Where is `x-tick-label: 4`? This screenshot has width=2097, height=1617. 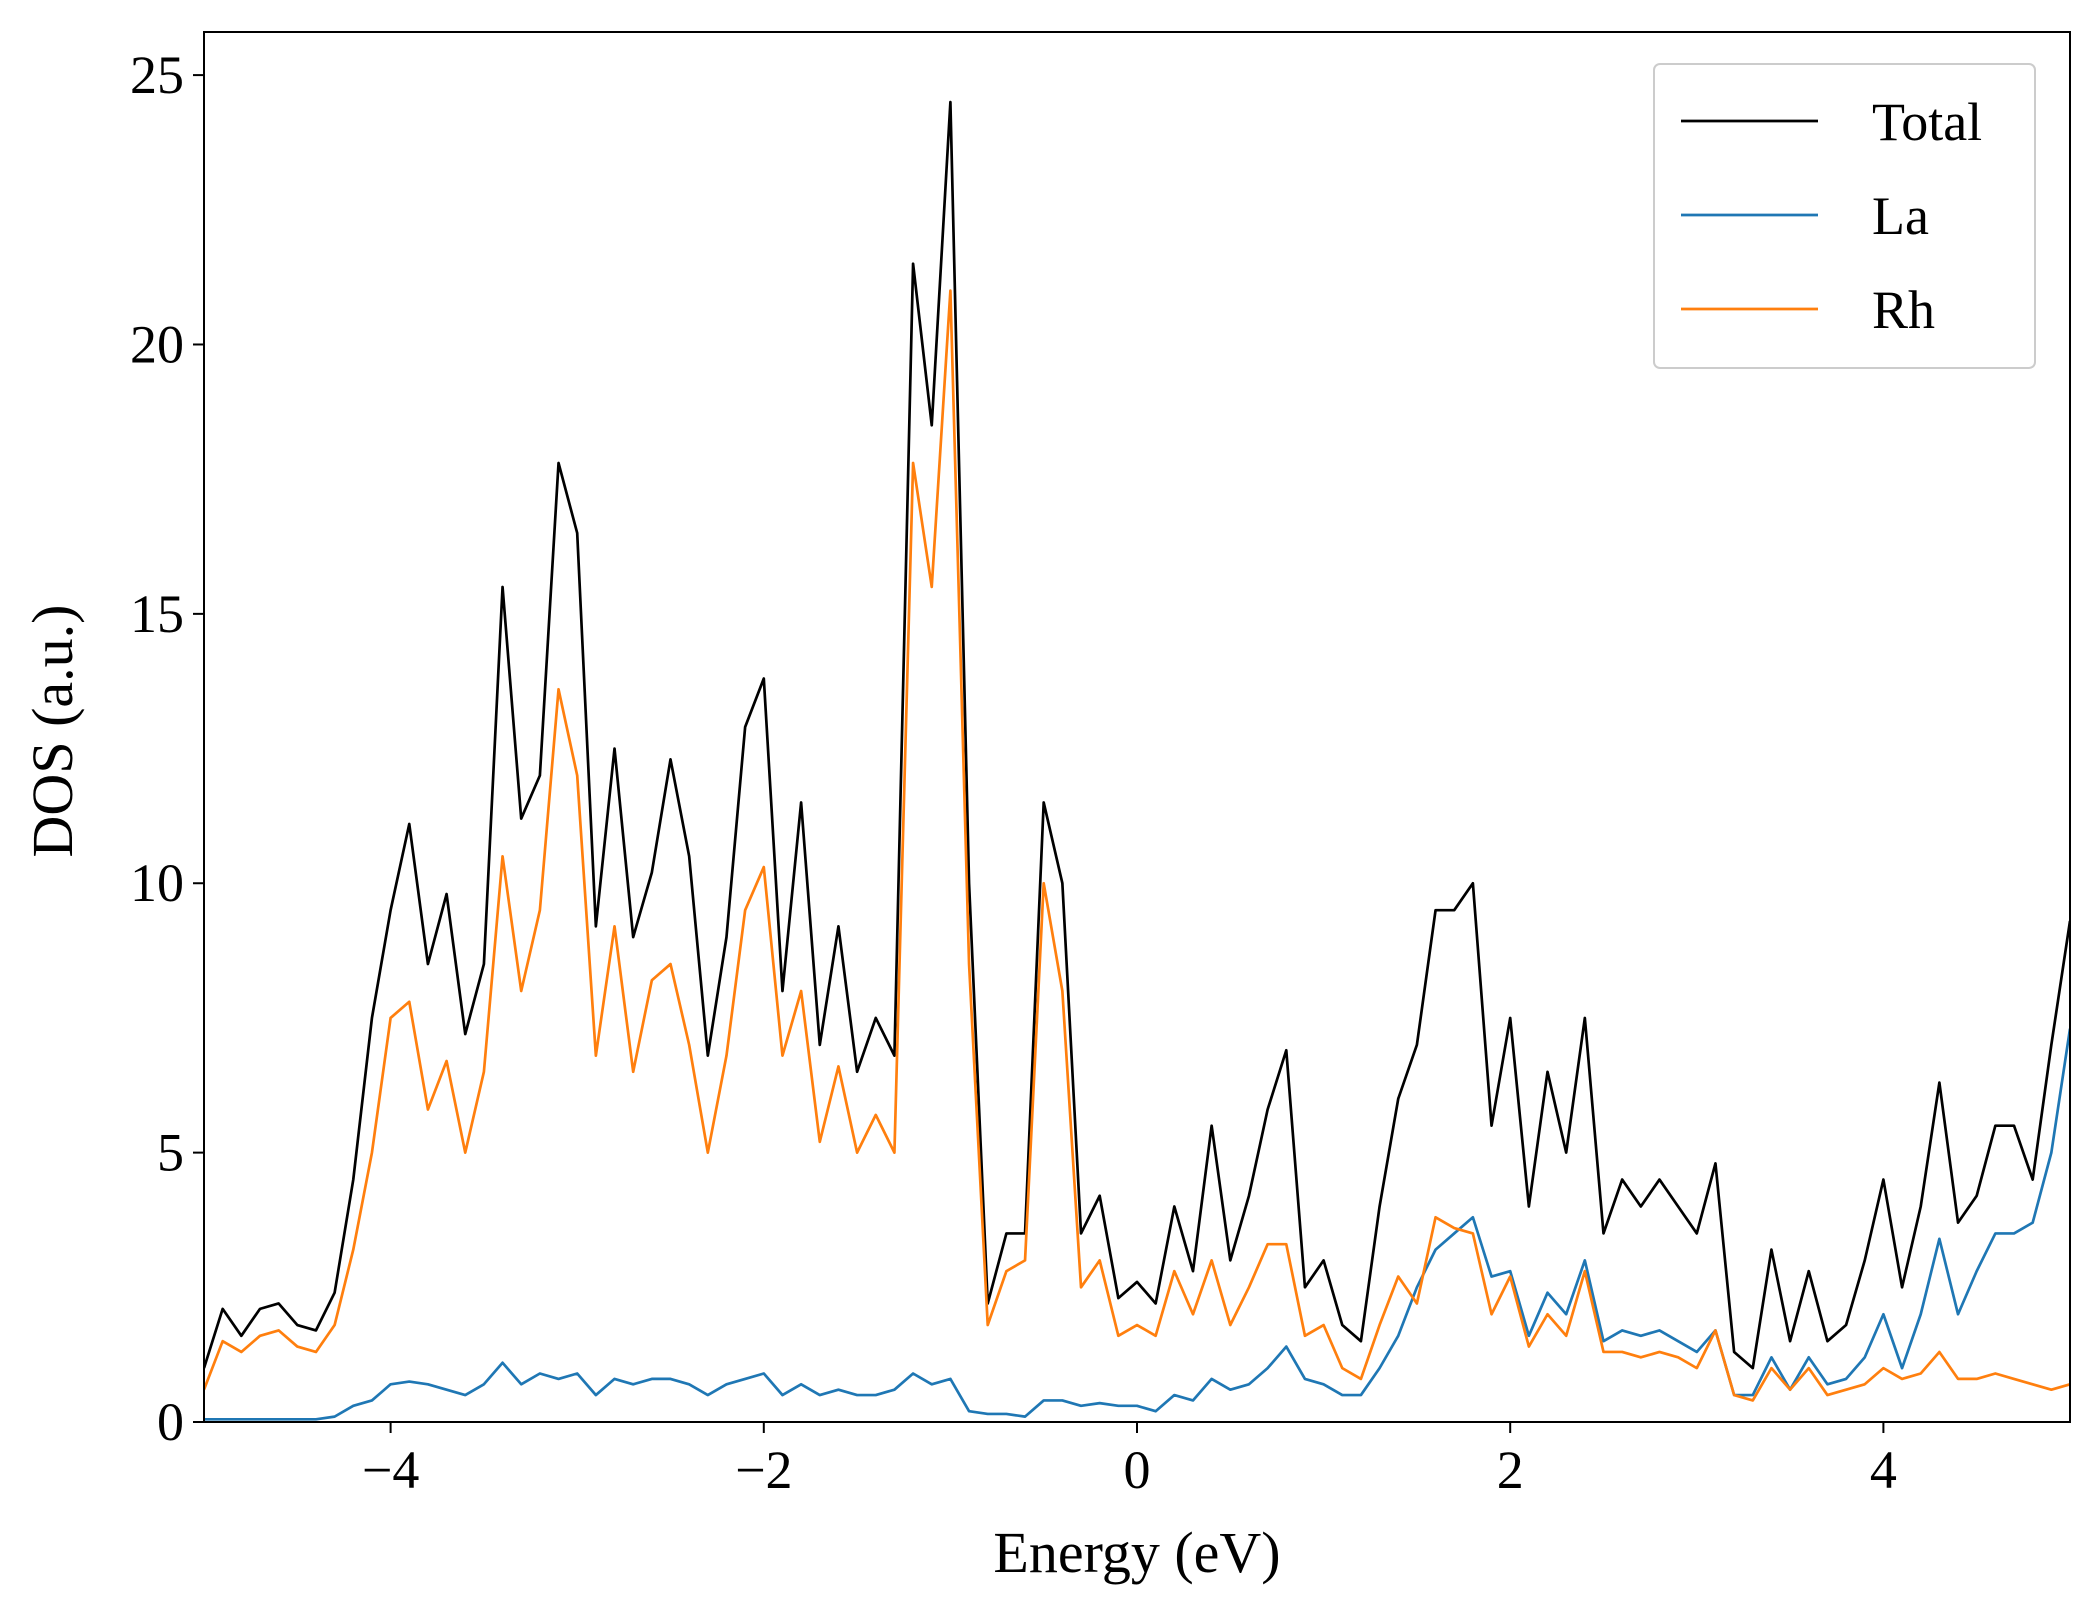 x-tick-label: 4 is located at coordinates (1883, 1470).